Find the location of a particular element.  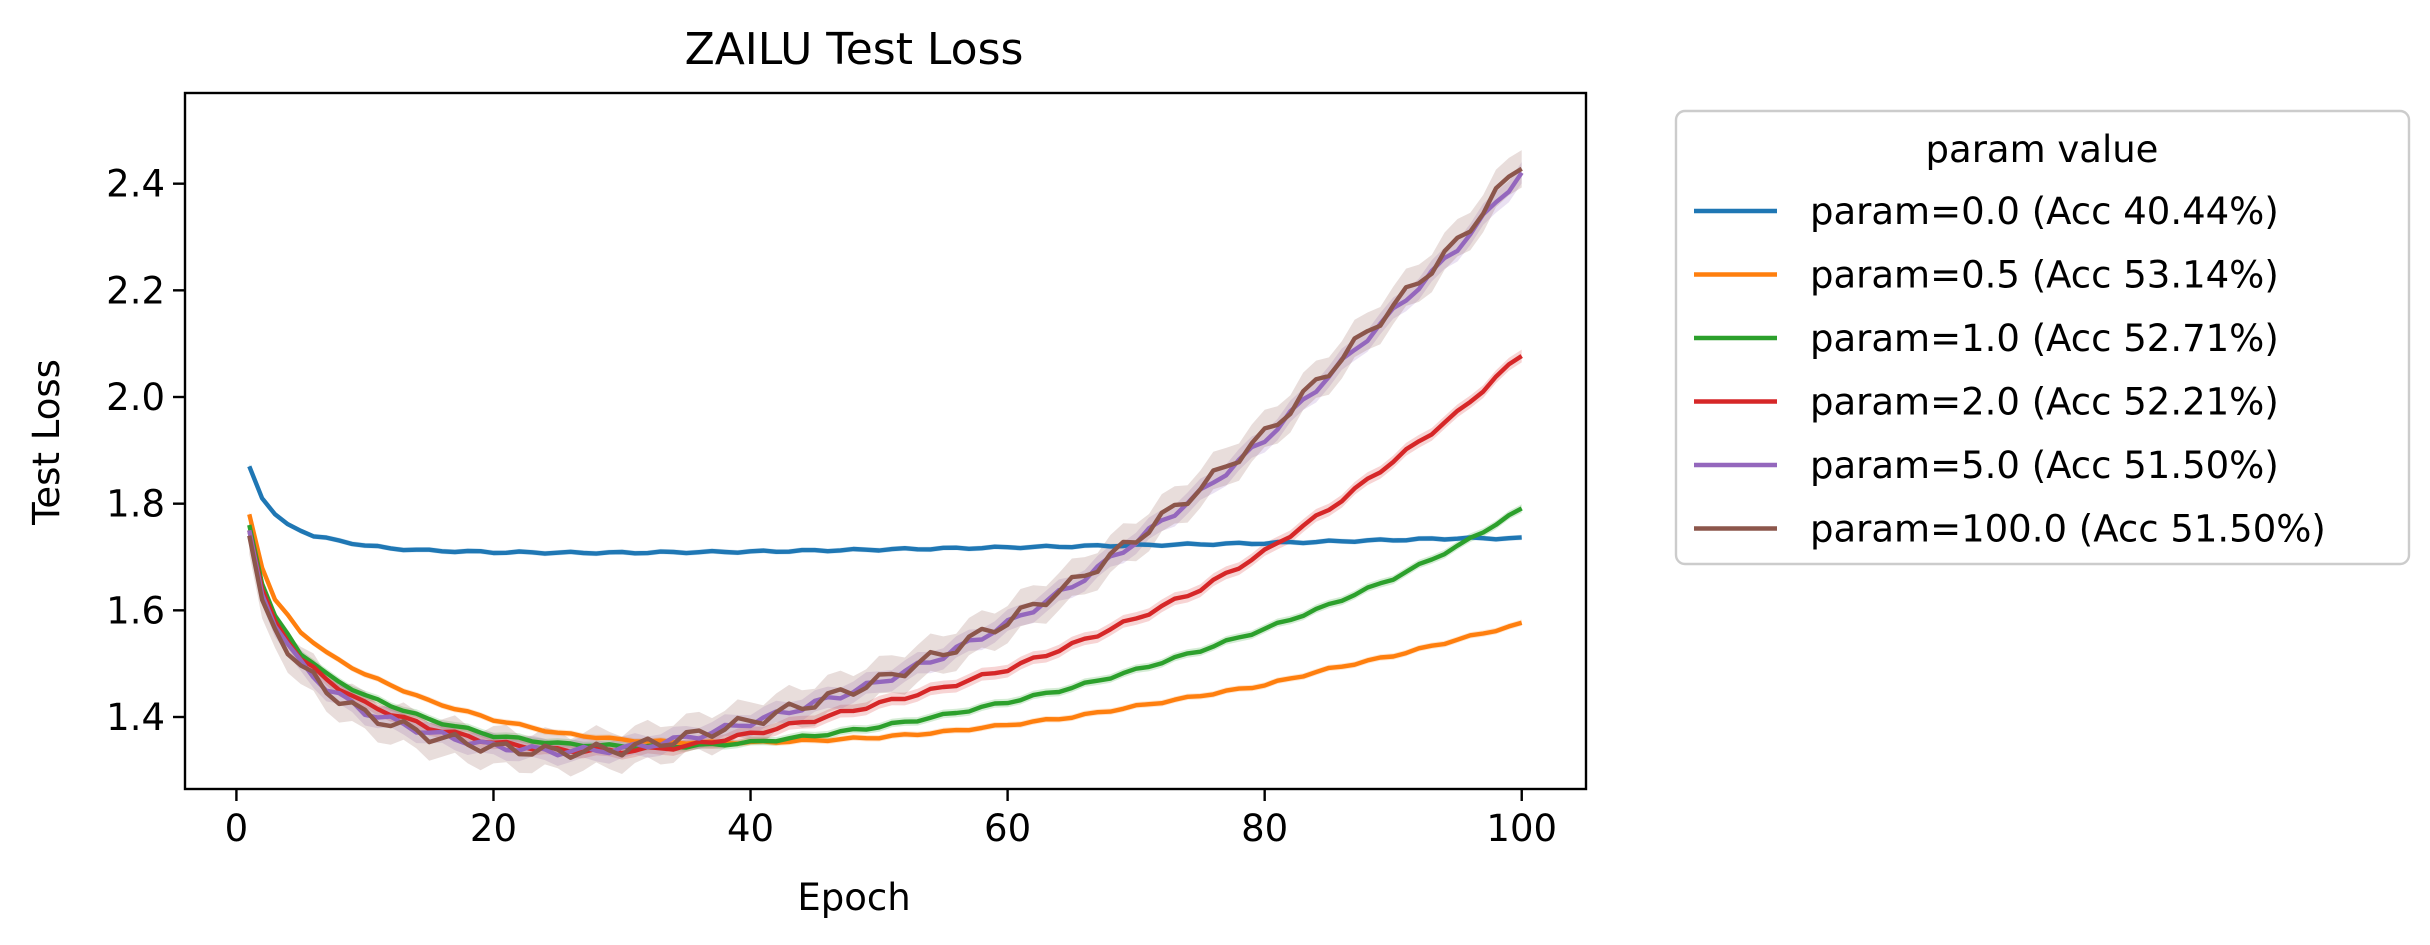

x-tick-label: 20 is located at coordinates (493, 828).